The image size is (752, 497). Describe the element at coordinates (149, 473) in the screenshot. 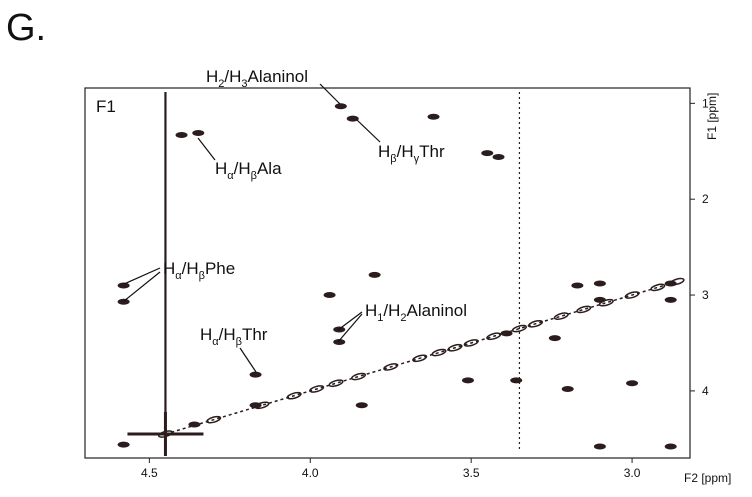

I see `x-tick-label: 4.5` at that location.